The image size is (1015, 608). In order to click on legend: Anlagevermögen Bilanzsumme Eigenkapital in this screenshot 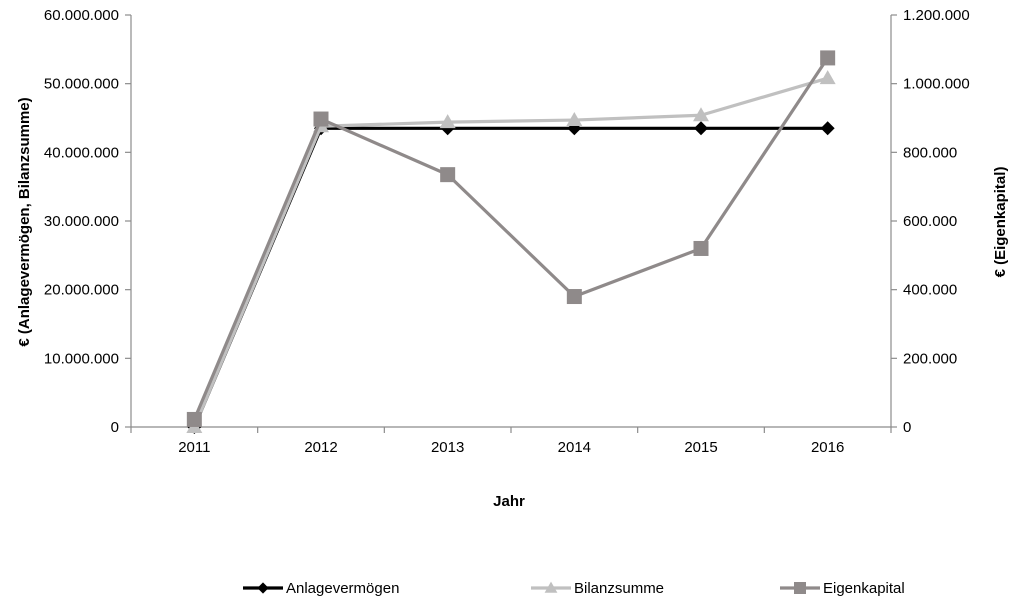, I will do `click(574, 588)`.